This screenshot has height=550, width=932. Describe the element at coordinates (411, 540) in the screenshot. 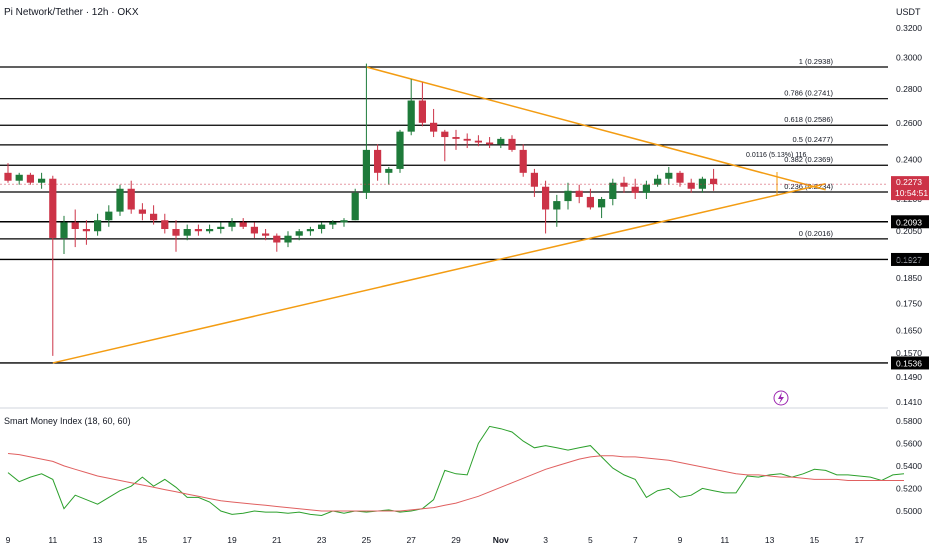

I see `time-tick: 27` at that location.